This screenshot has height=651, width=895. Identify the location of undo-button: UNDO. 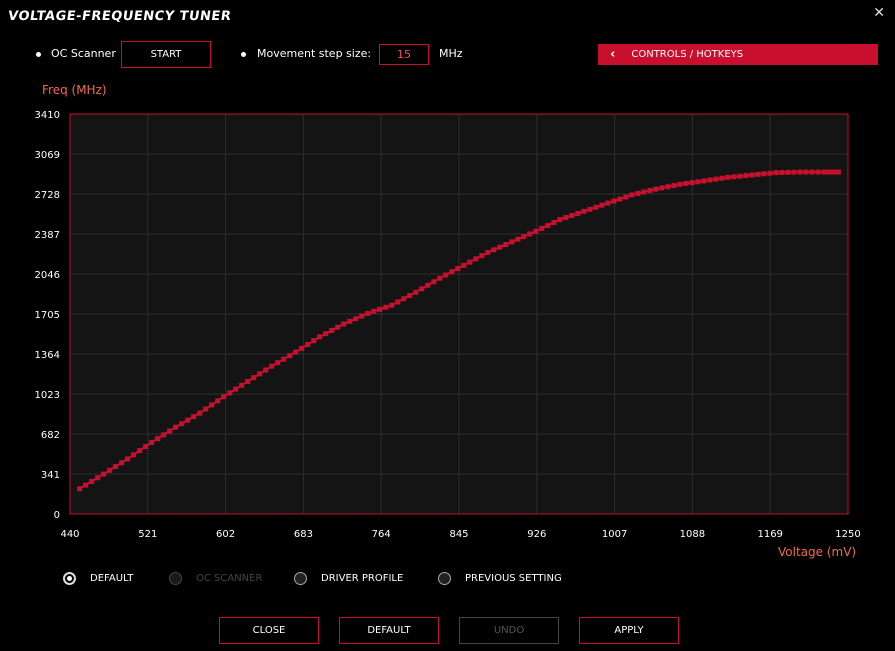
(509, 630).